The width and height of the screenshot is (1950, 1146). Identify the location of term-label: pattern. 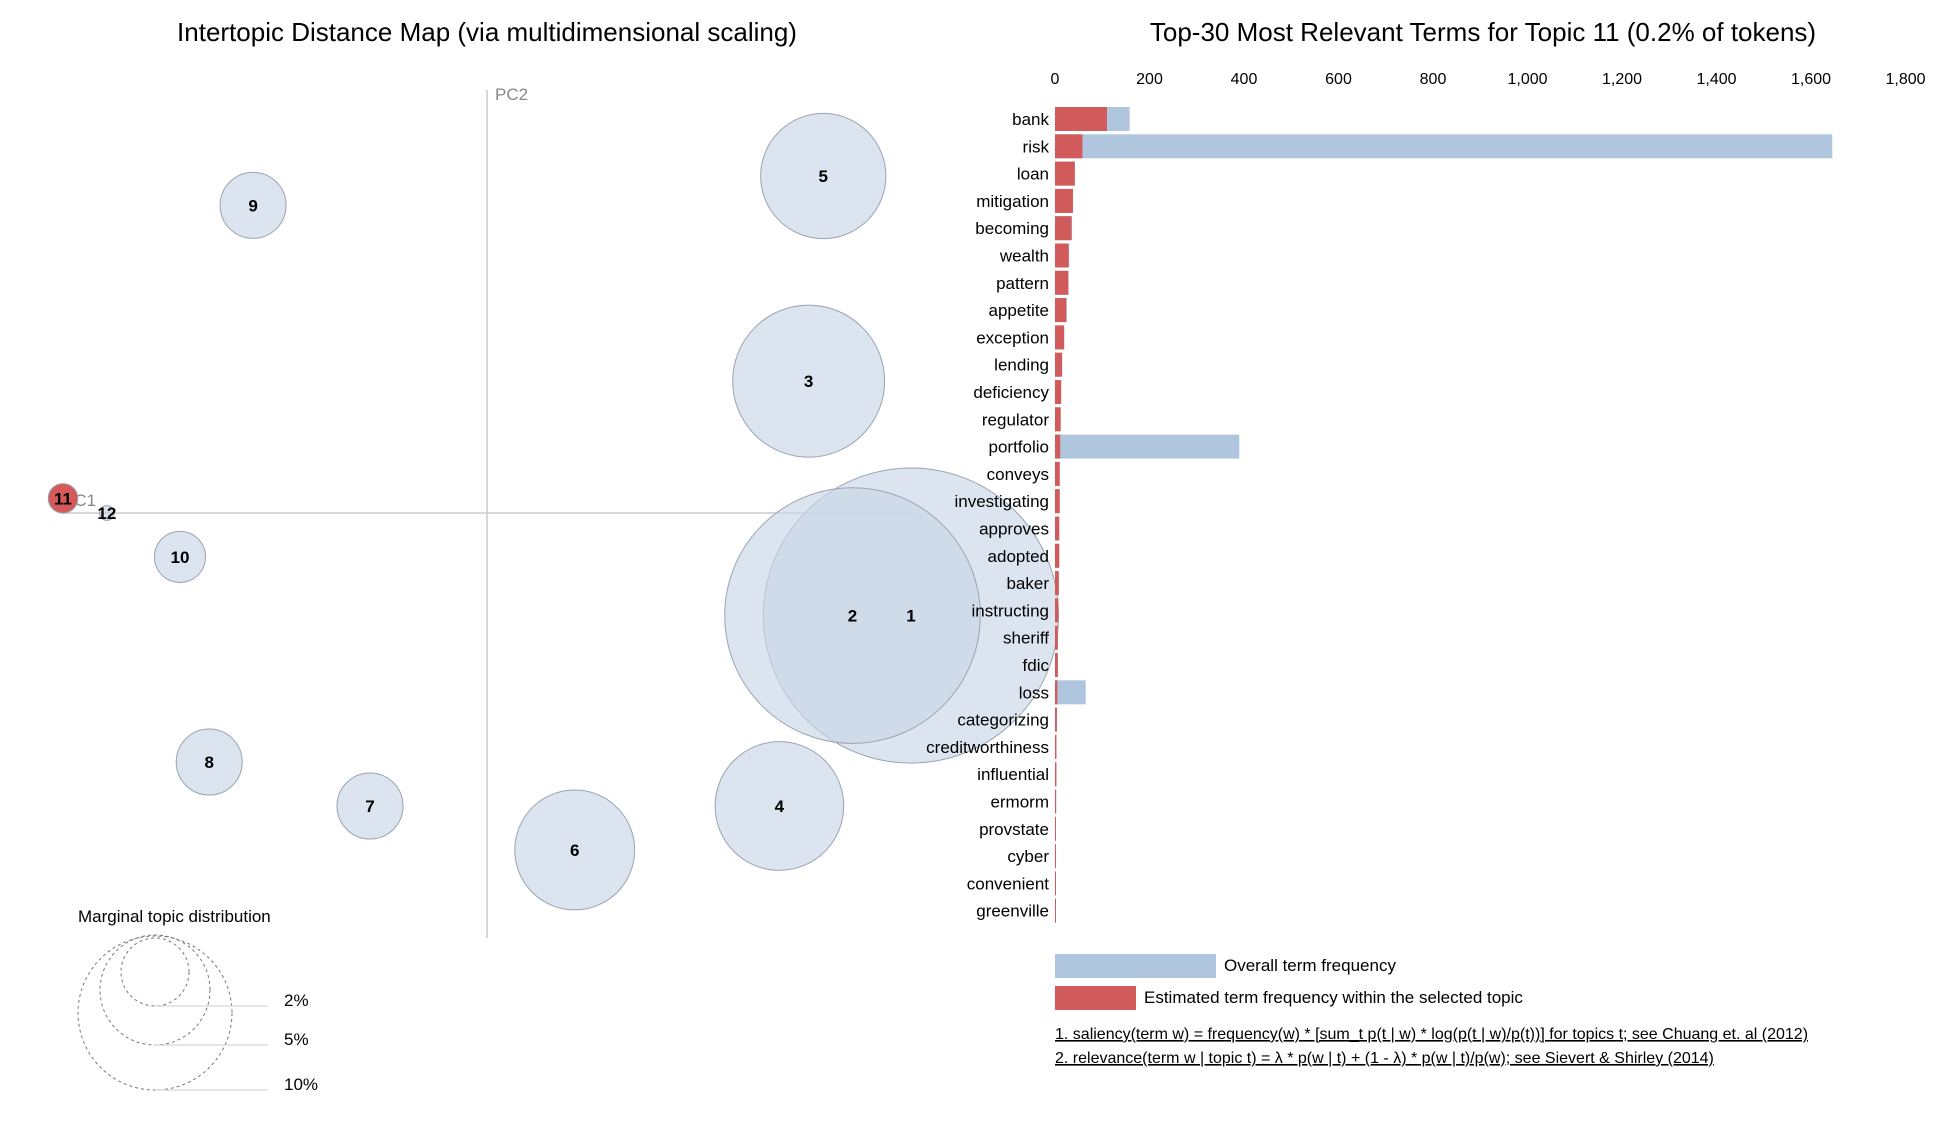
(1022, 283).